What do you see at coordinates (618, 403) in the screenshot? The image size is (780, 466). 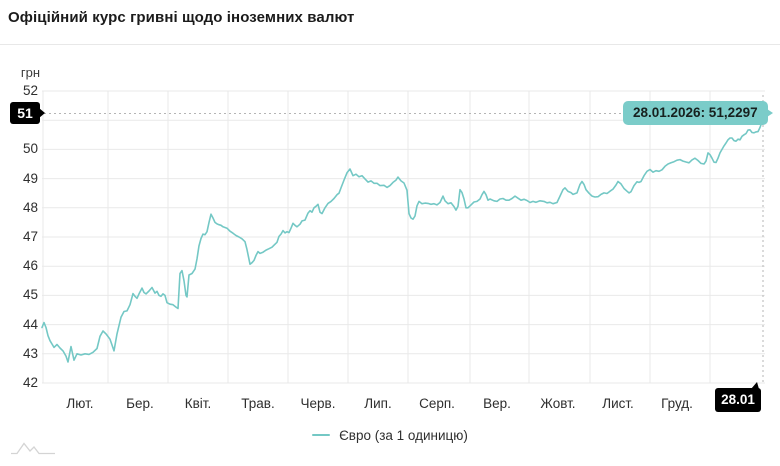 I see `x-axis-tick-label: Лист.` at bounding box center [618, 403].